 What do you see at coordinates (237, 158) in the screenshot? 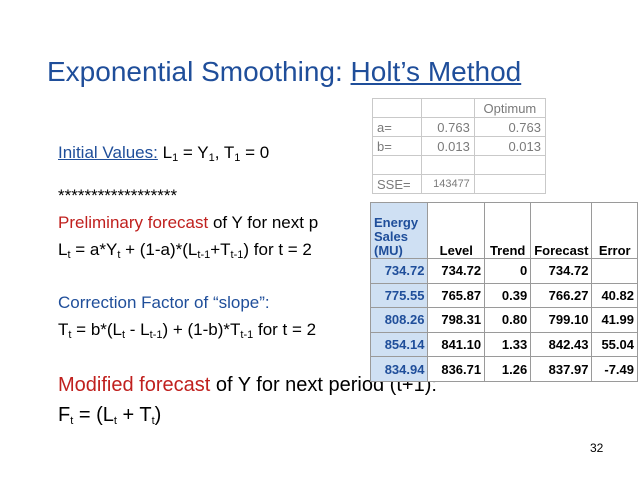
I see `initial-t-sub: 1` at bounding box center [237, 158].